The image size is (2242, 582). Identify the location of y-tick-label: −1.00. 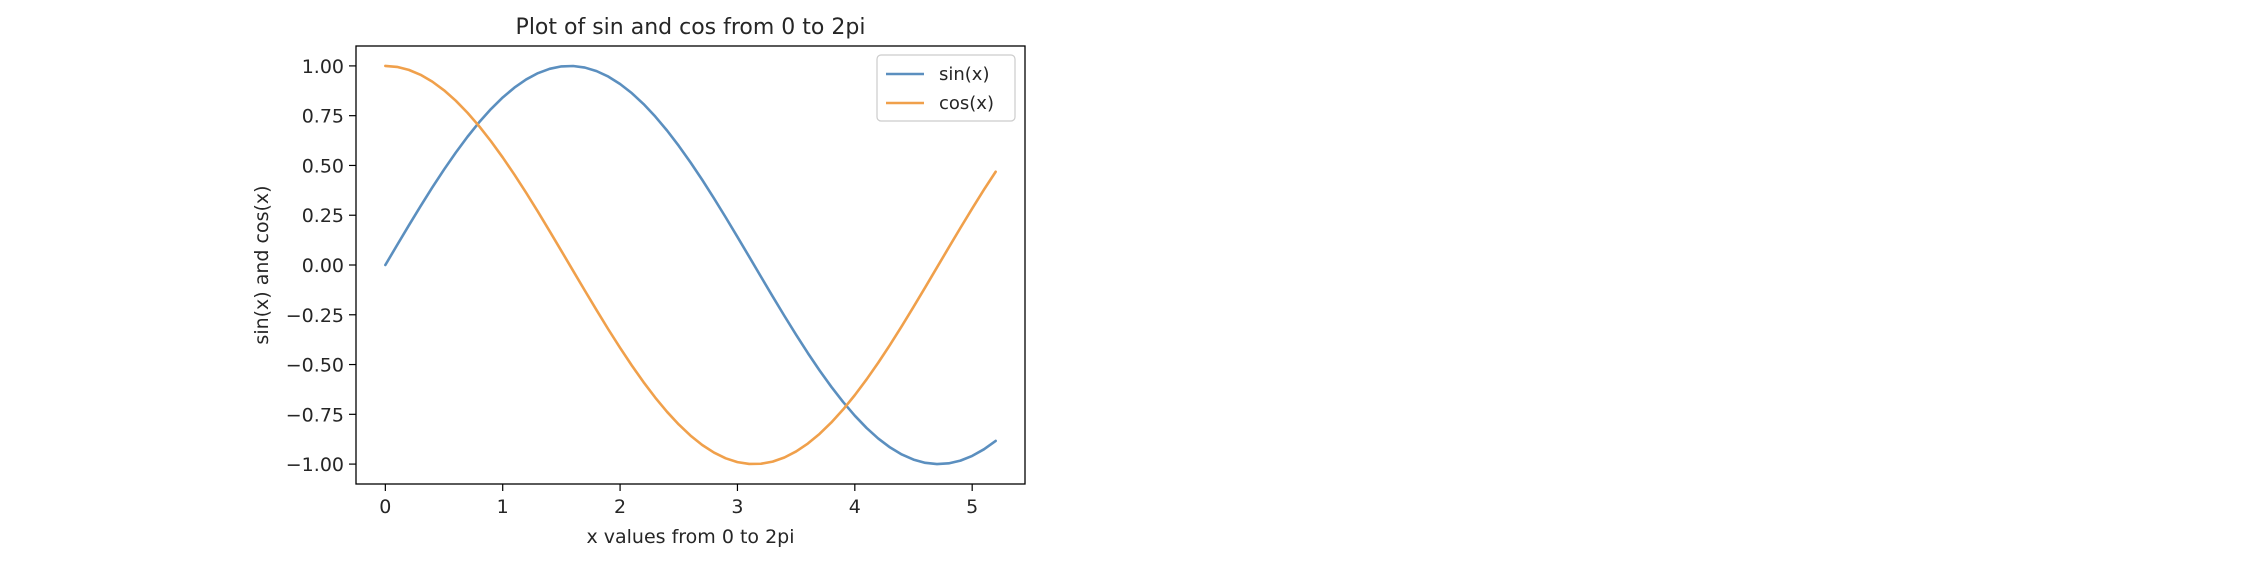
(315, 465).